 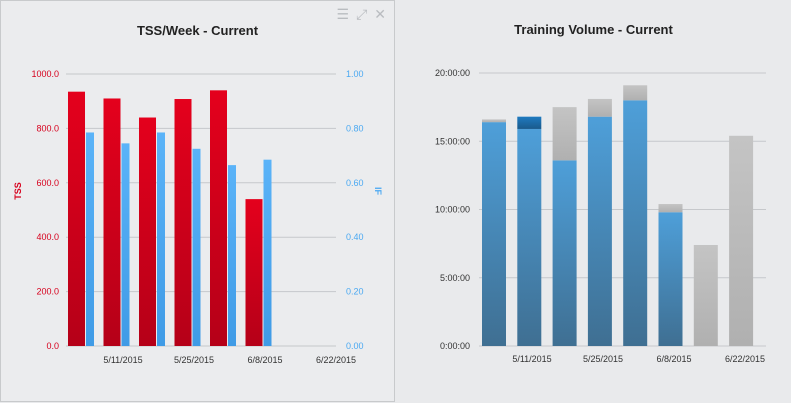 What do you see at coordinates (455, 346) in the screenshot?
I see `y-tick-label: 0:00:00` at bounding box center [455, 346].